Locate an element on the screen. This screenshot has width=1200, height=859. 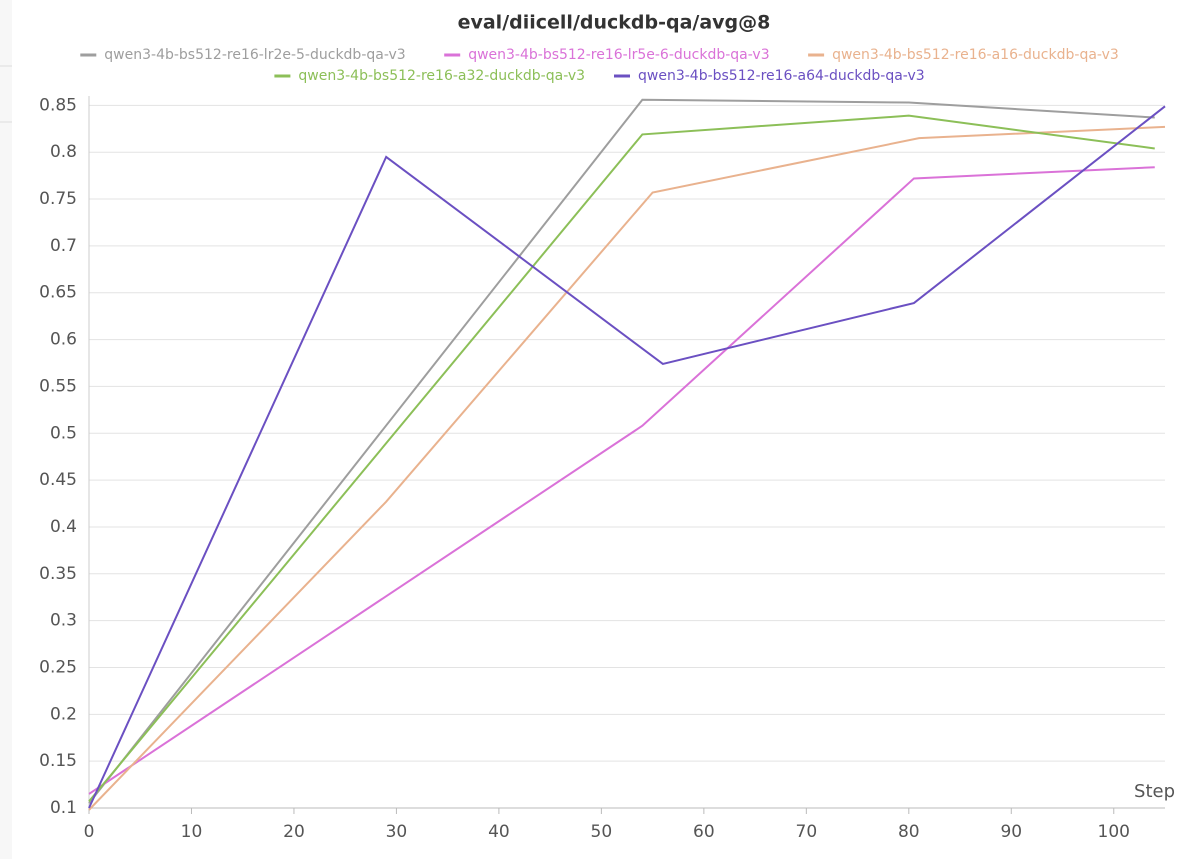
y-tick-label: 0.85 is located at coordinates (58, 105).